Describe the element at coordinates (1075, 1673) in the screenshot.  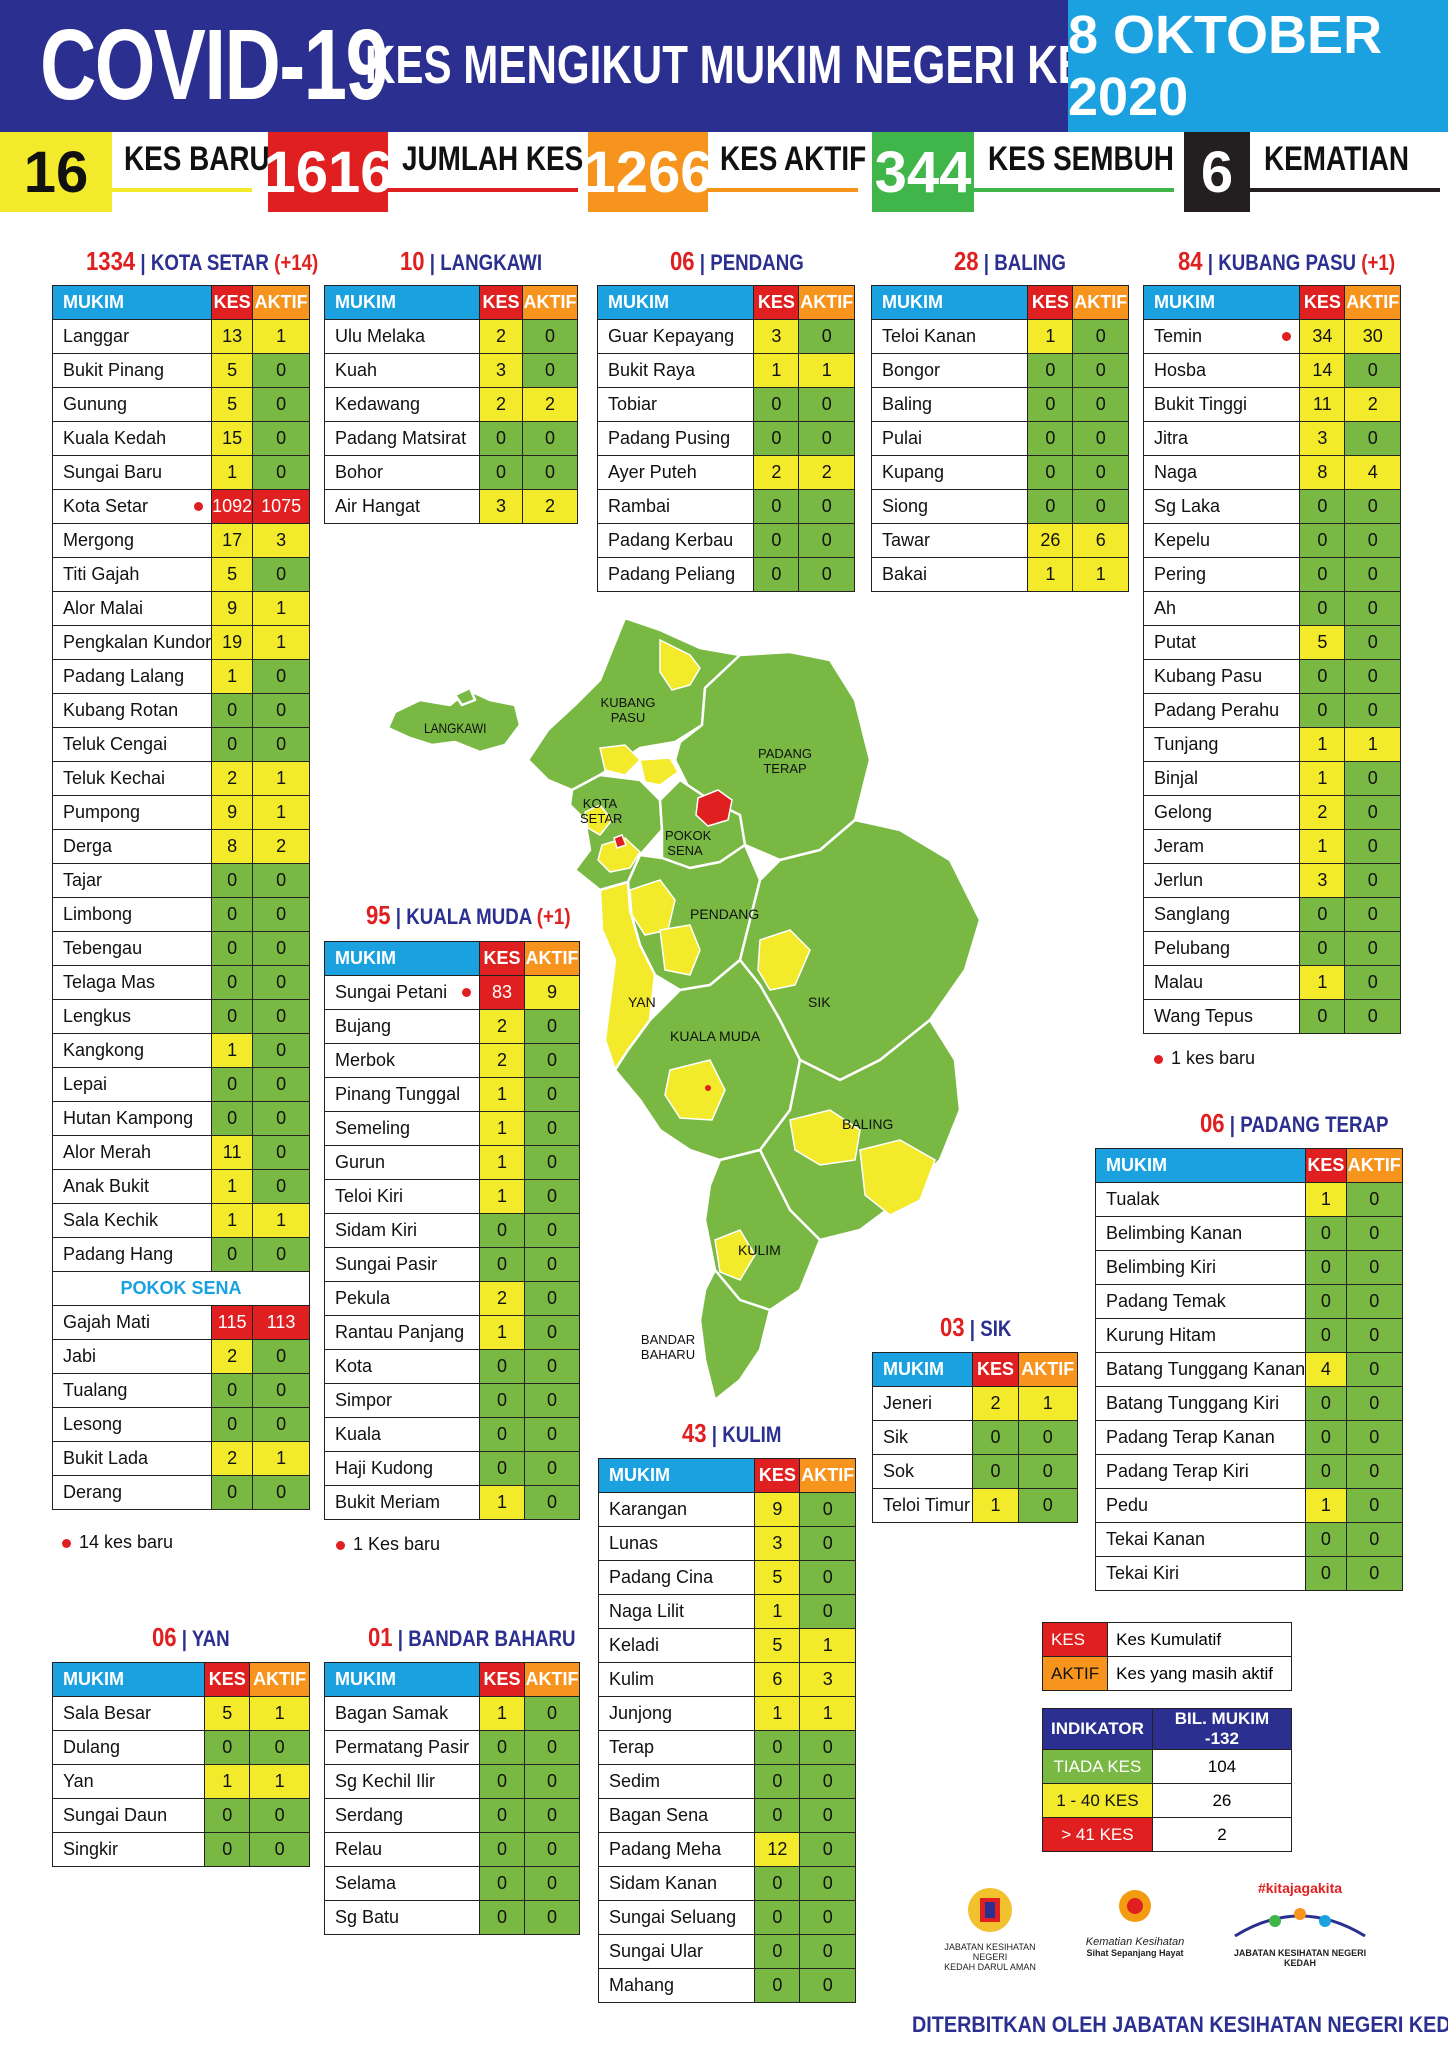
I see `legend-aktif: AKTIF` at that location.